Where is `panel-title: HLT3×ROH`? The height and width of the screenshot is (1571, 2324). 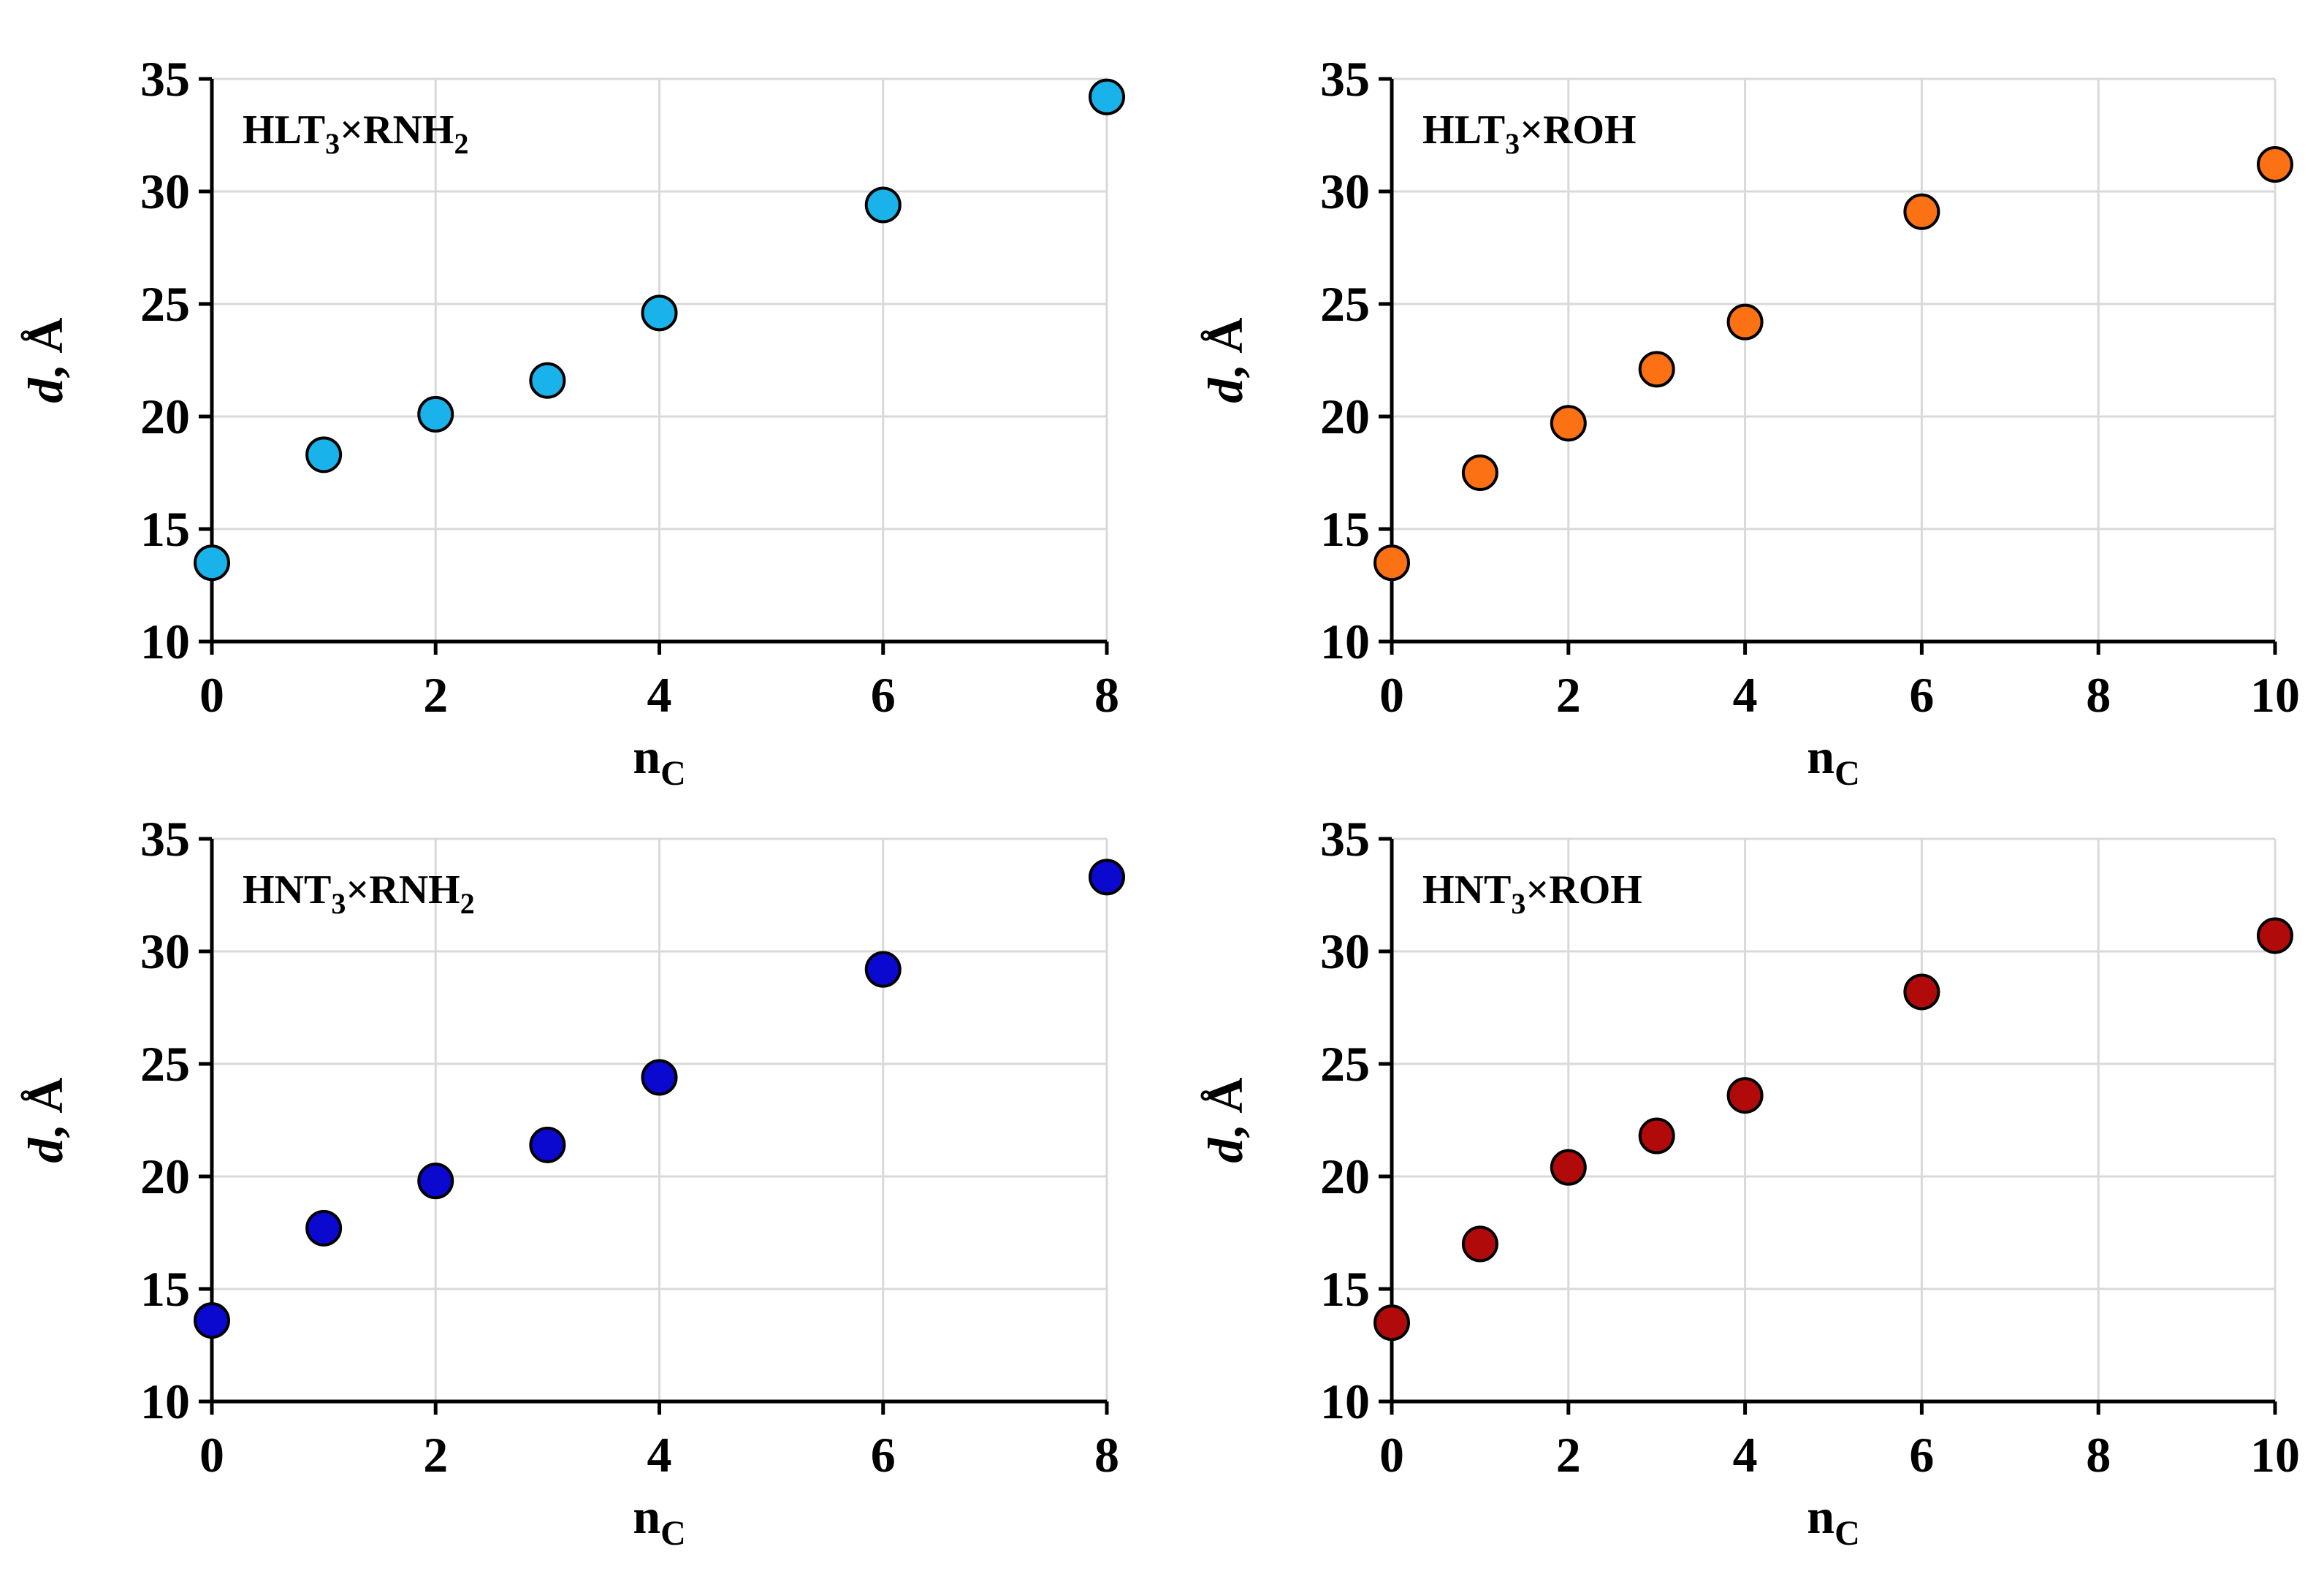
panel-title: HLT3×ROH is located at coordinates (1529, 133).